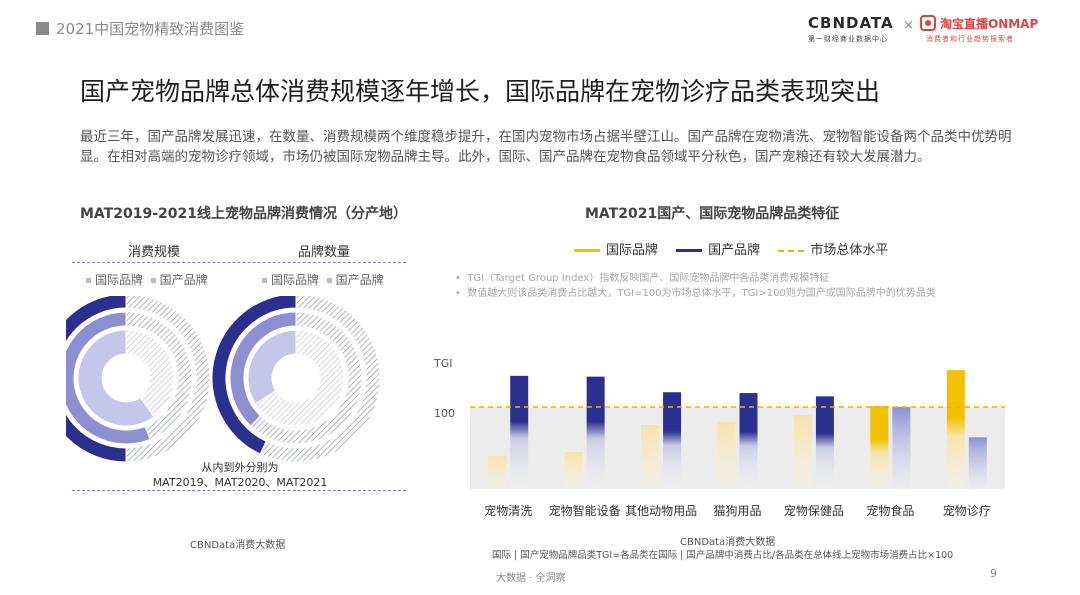 This screenshot has width=1080, height=595. What do you see at coordinates (890, 510) in the screenshot?
I see `category-label-5: 宠物食品` at bounding box center [890, 510].